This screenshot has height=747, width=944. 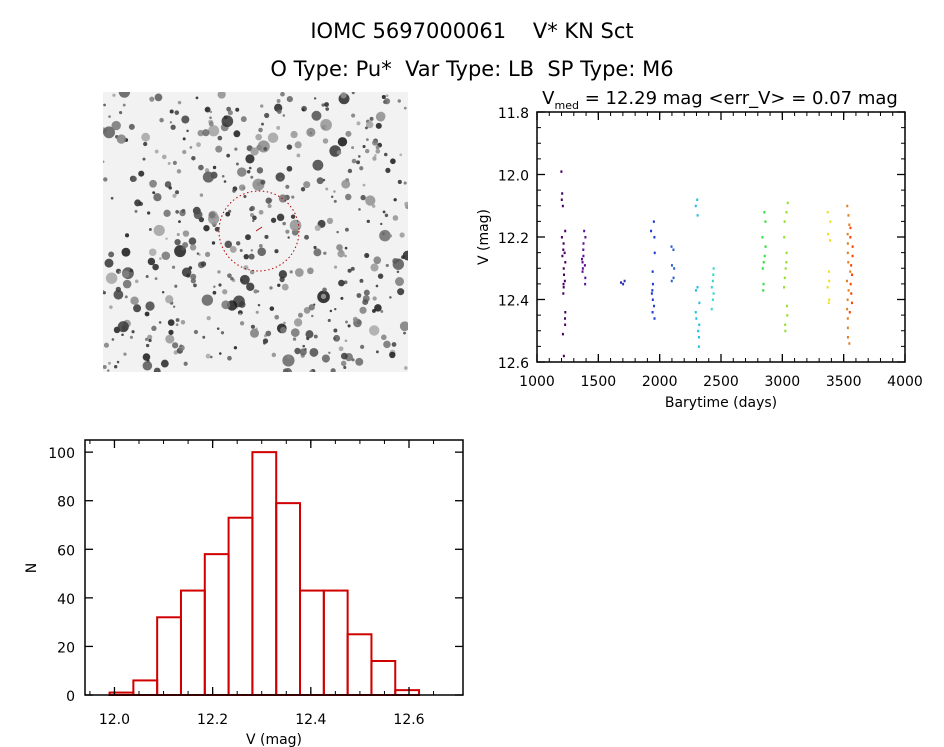 I want to click on y-tick-label: 60, so click(x=66, y=551).